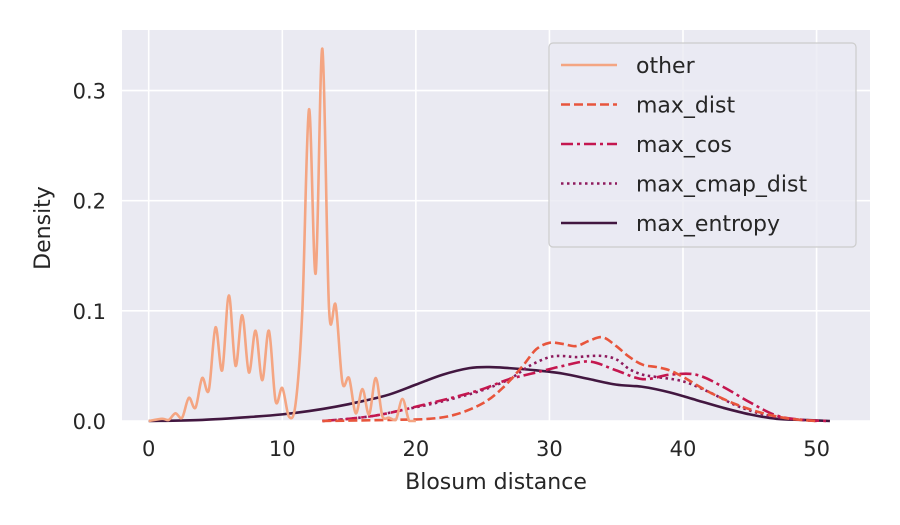 The width and height of the screenshot is (900, 525). I want to click on legend-label: max_dist, so click(685, 106).